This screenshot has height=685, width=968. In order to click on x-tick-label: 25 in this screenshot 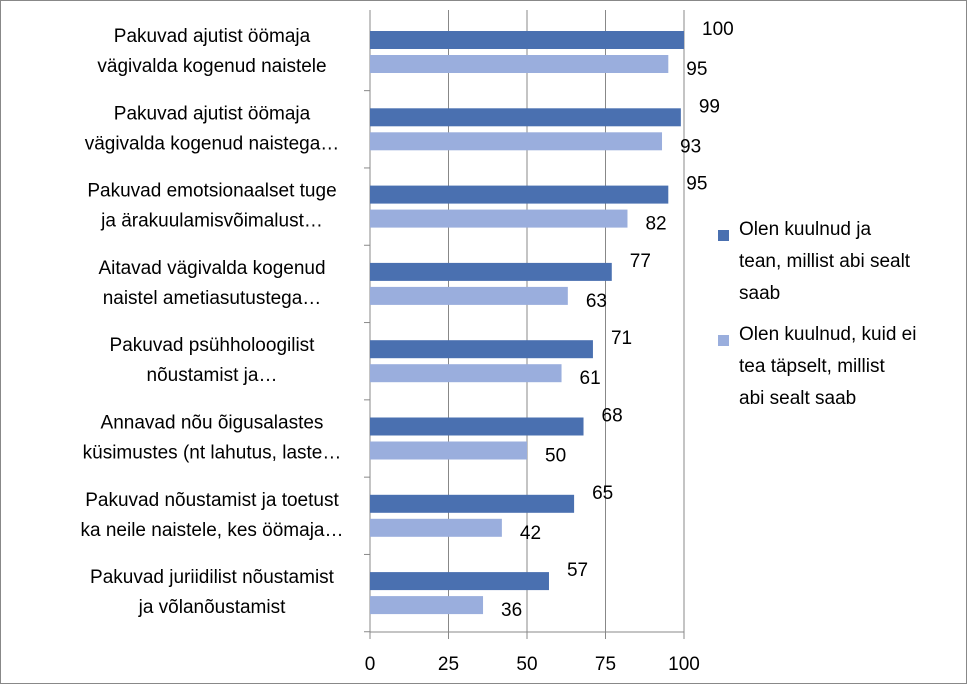, I will do `click(448, 664)`.